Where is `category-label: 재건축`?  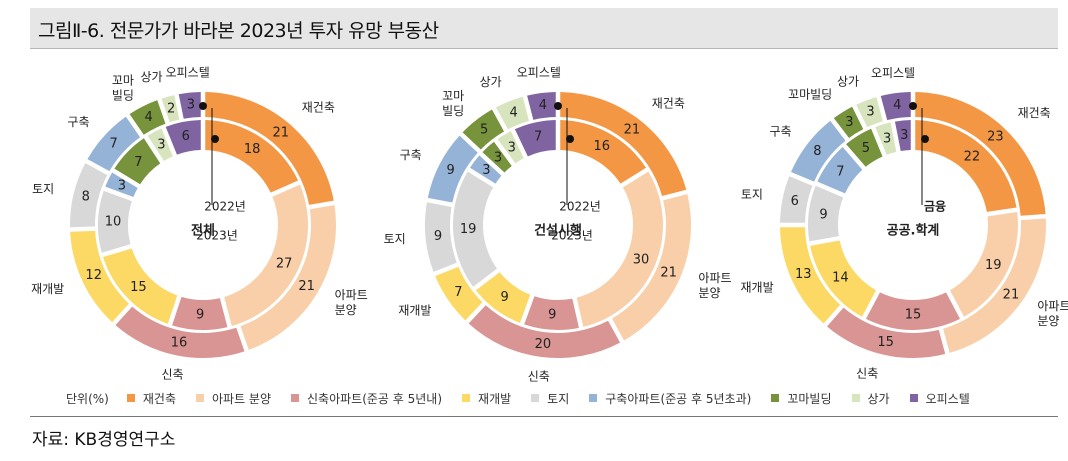
category-label: 재건축 is located at coordinates (318, 108).